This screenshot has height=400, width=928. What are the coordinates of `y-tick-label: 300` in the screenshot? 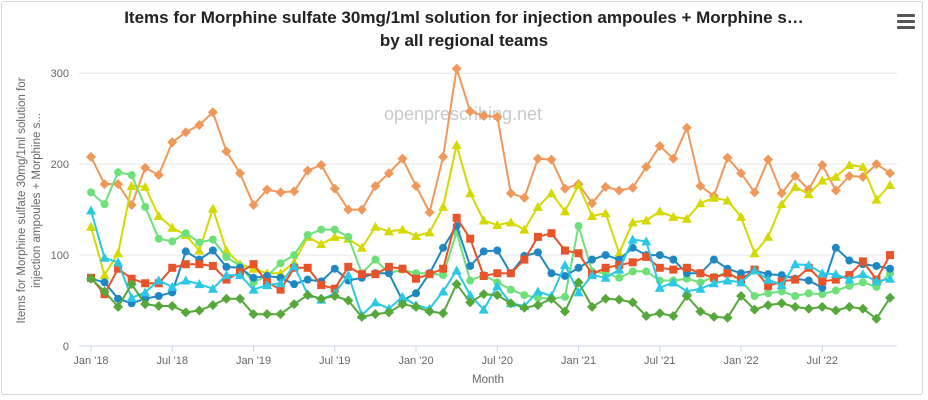 It's located at (60, 74).